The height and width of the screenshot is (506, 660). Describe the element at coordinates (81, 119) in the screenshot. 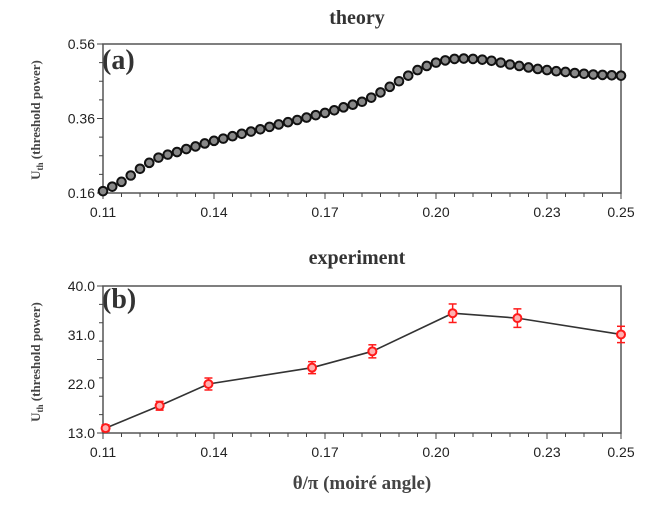

I see `y-tick-label: 0.36` at that location.